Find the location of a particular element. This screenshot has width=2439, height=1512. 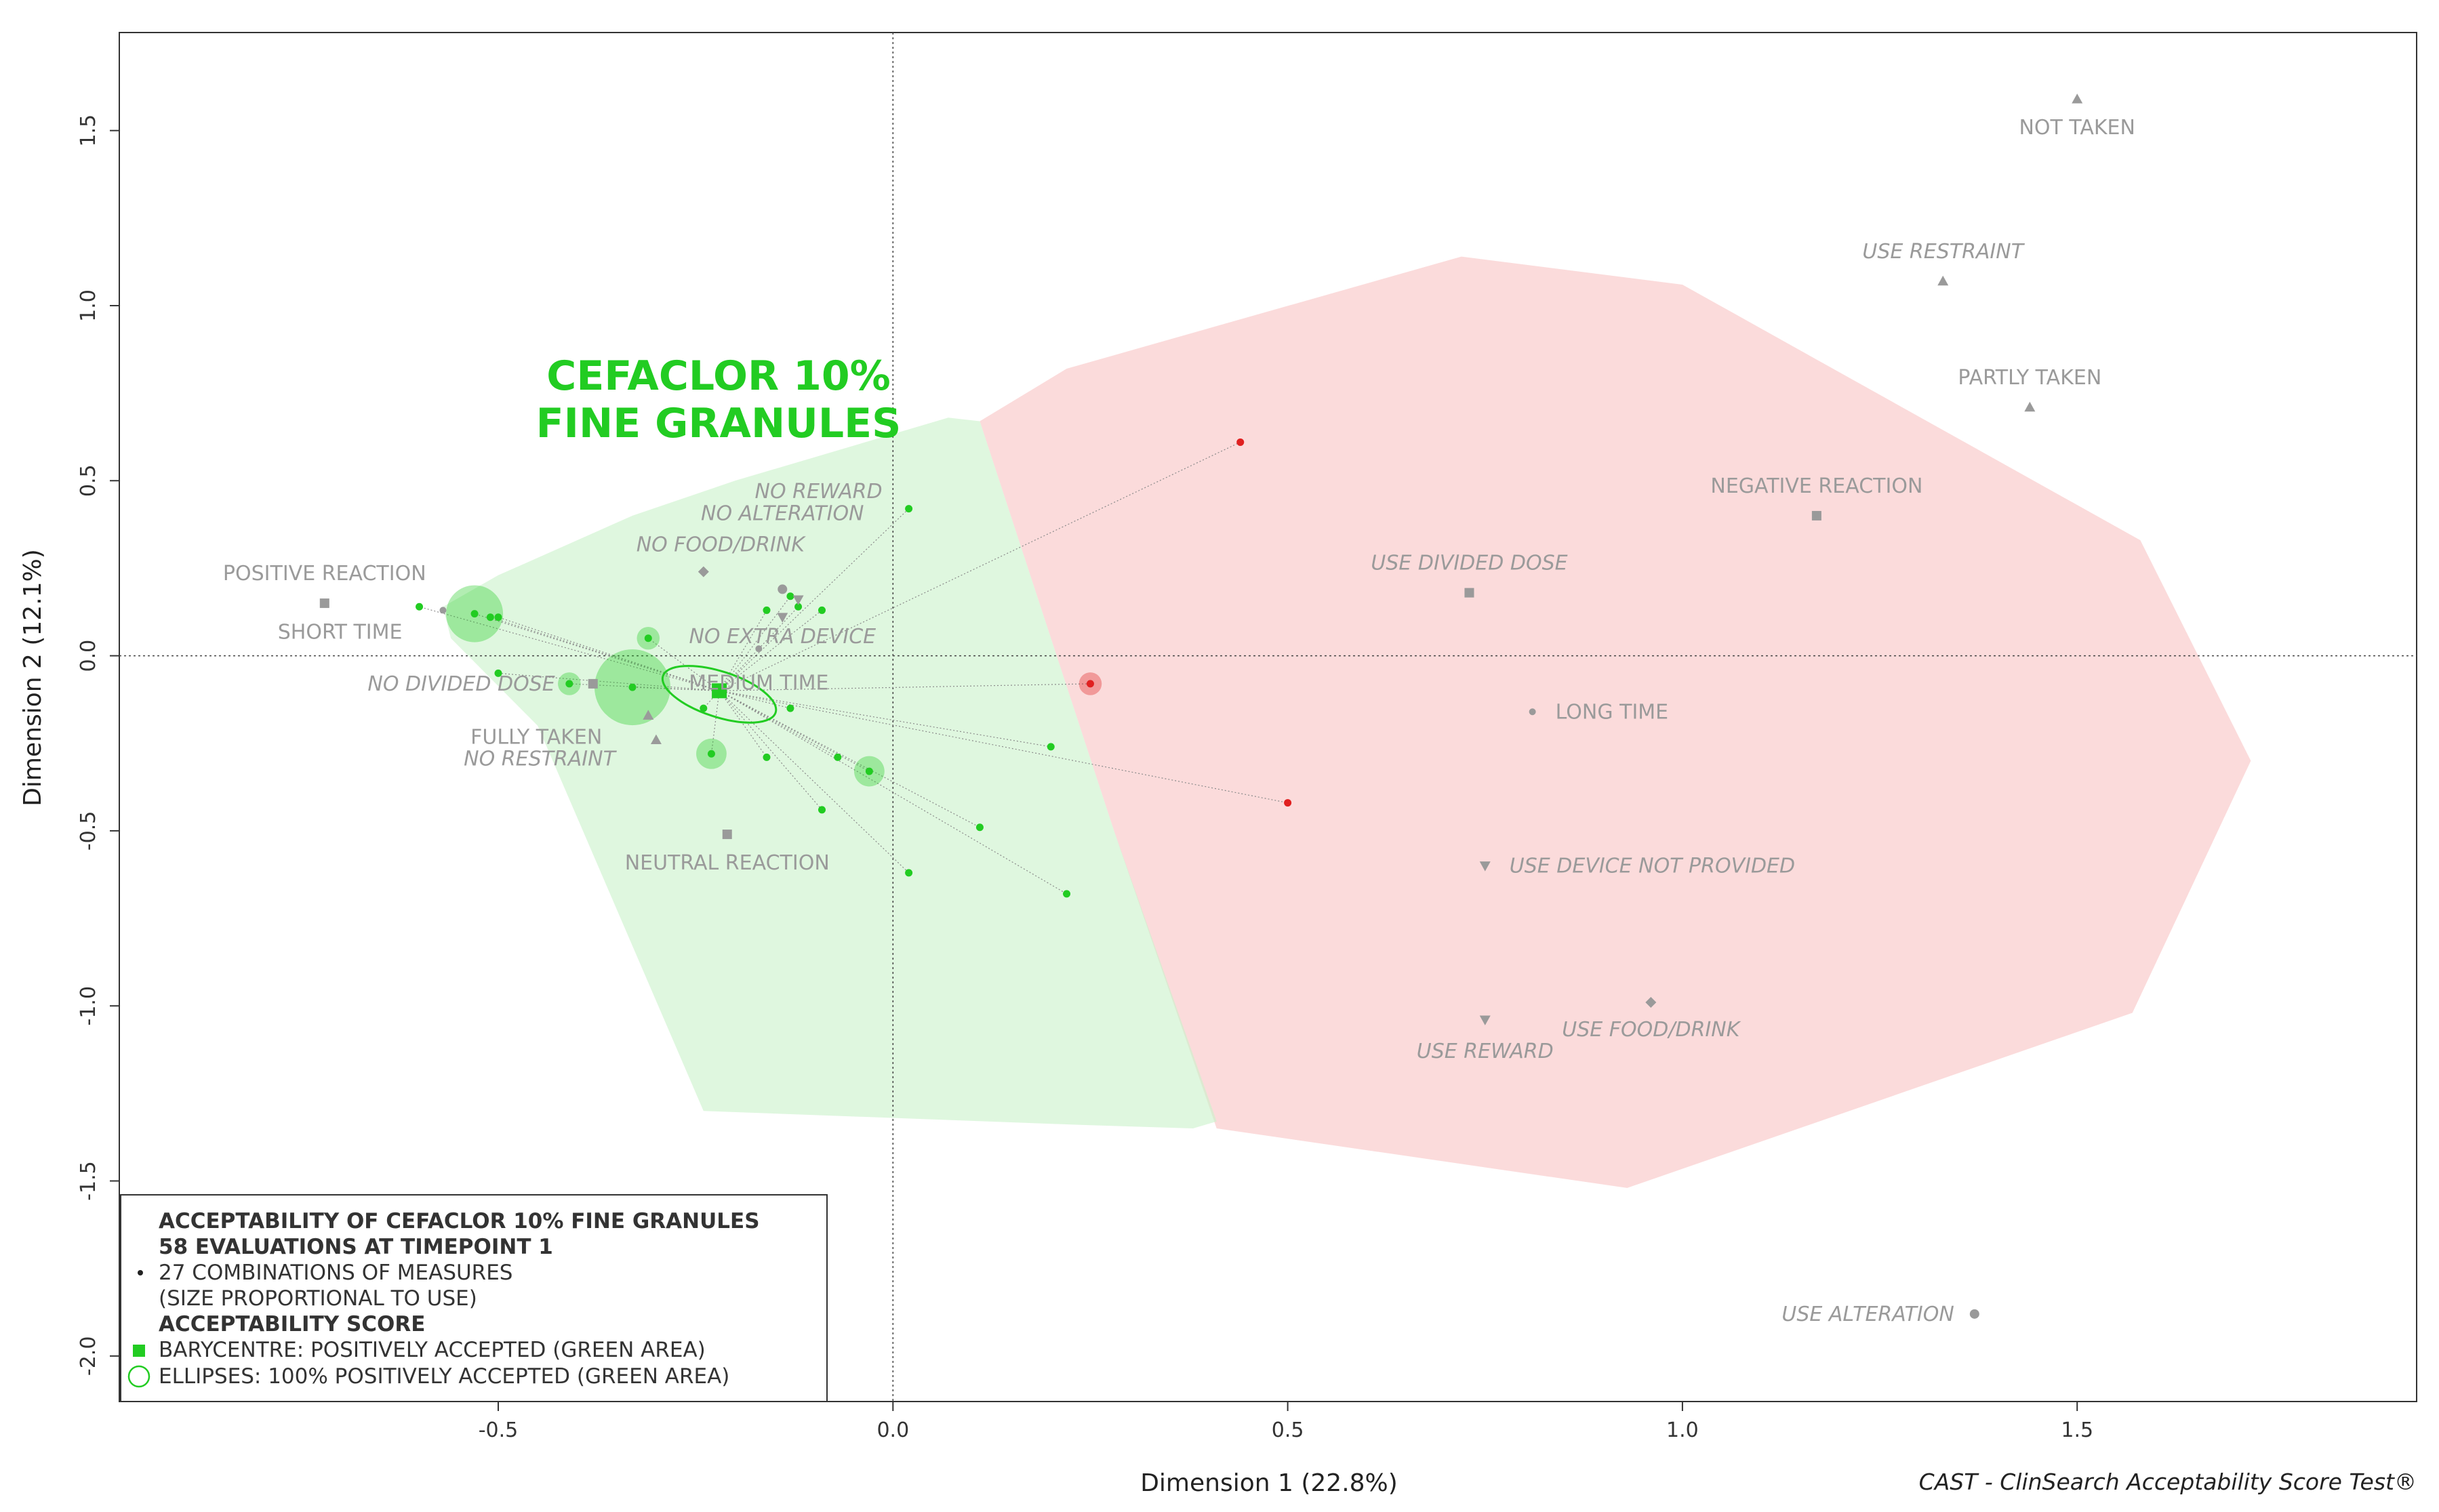

x-tick-label: -0.5 is located at coordinates (499, 1430).